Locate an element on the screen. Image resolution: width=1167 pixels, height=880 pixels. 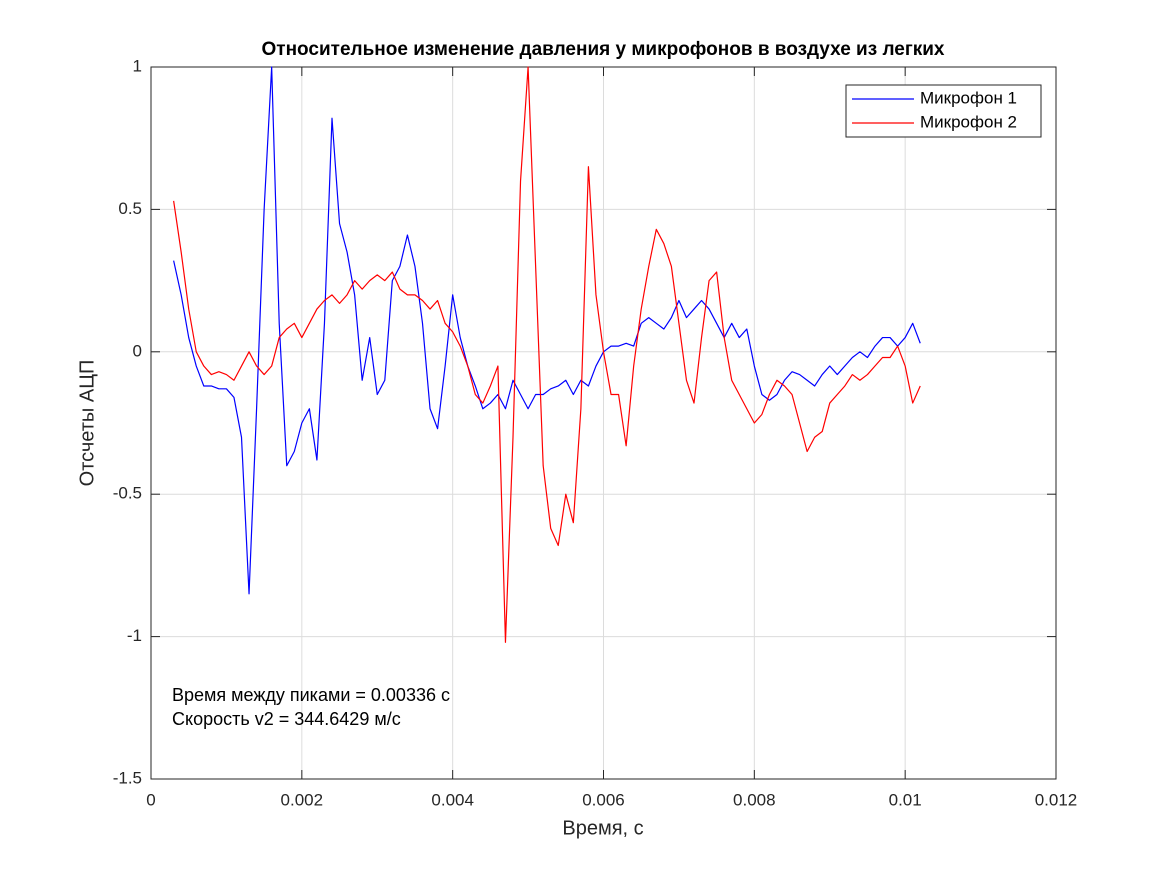
legend-label: Микрофон 1 is located at coordinates (968, 97).